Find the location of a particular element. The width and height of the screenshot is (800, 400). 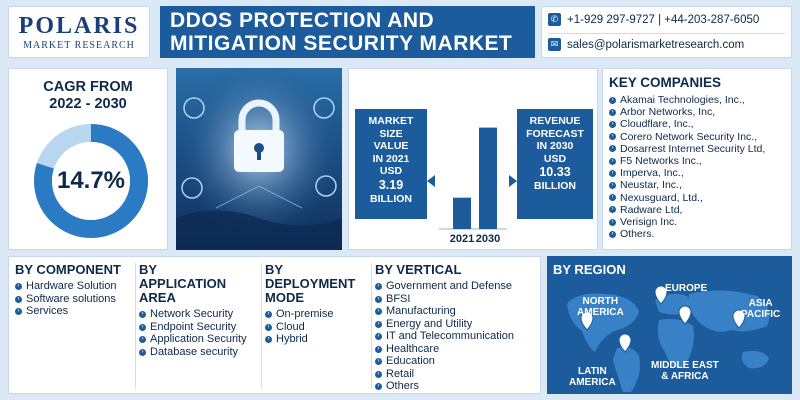

region-north-america: NORTH AMERICA is located at coordinates (600, 307).